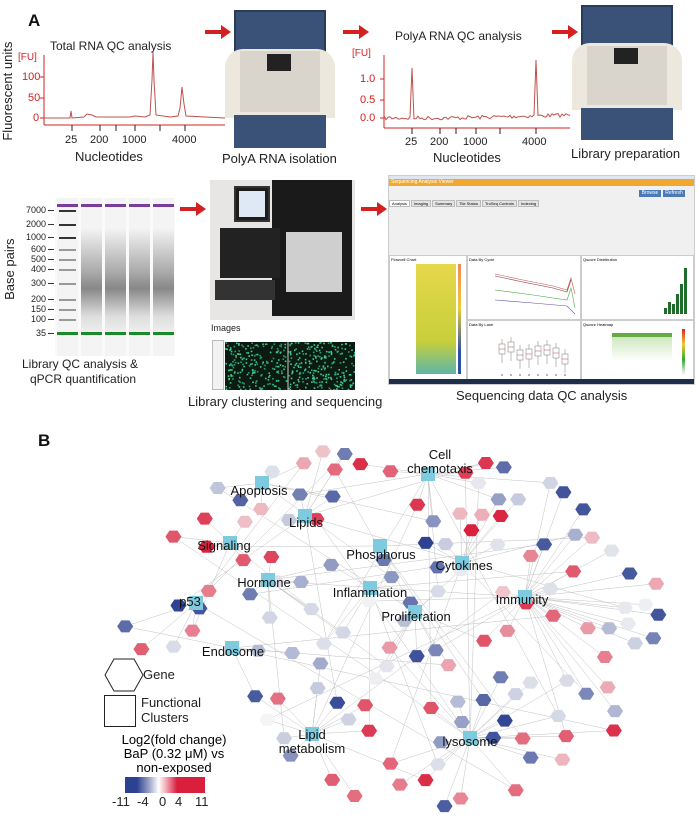 The width and height of the screenshot is (700, 819). I want to click on scale-tick: -11, so click(121, 801).